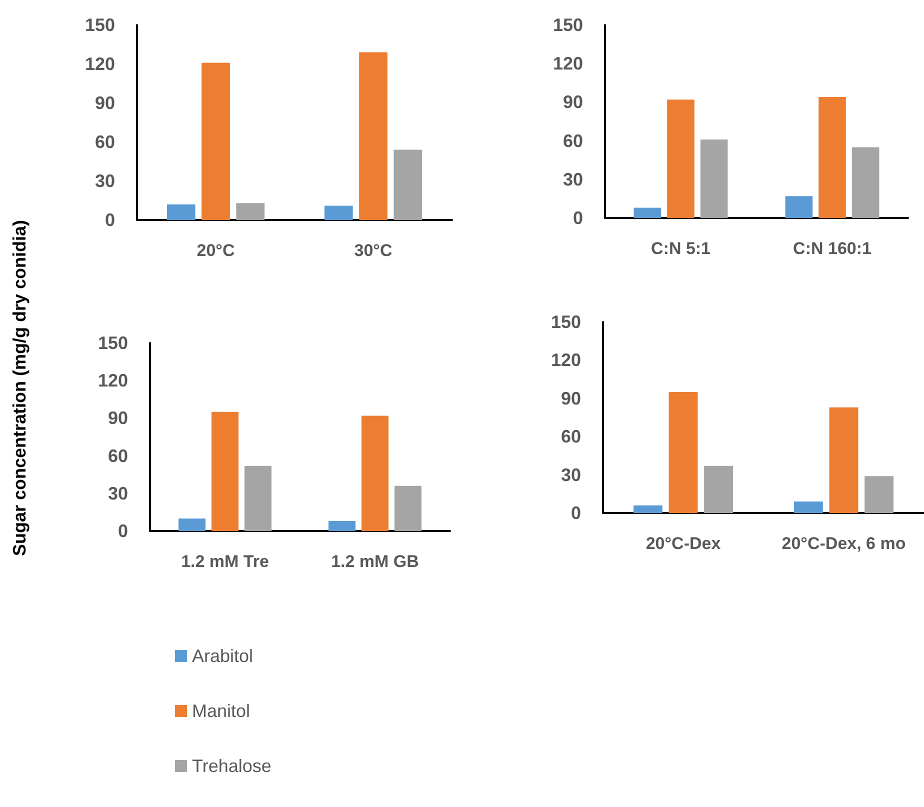 This screenshot has width=924, height=807. Describe the element at coordinates (844, 543) in the screenshot. I see `x-tick-label: 20°C-Dex, 6 mo` at that location.